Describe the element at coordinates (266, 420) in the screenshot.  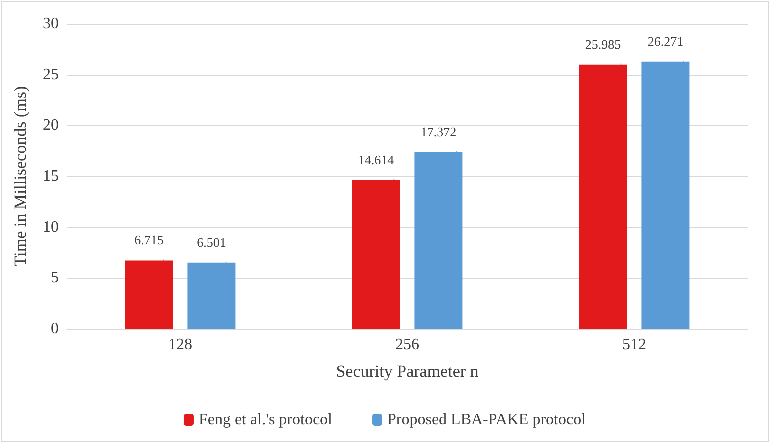
I see `legend-label: Feng et al.'s protocol` at that location.